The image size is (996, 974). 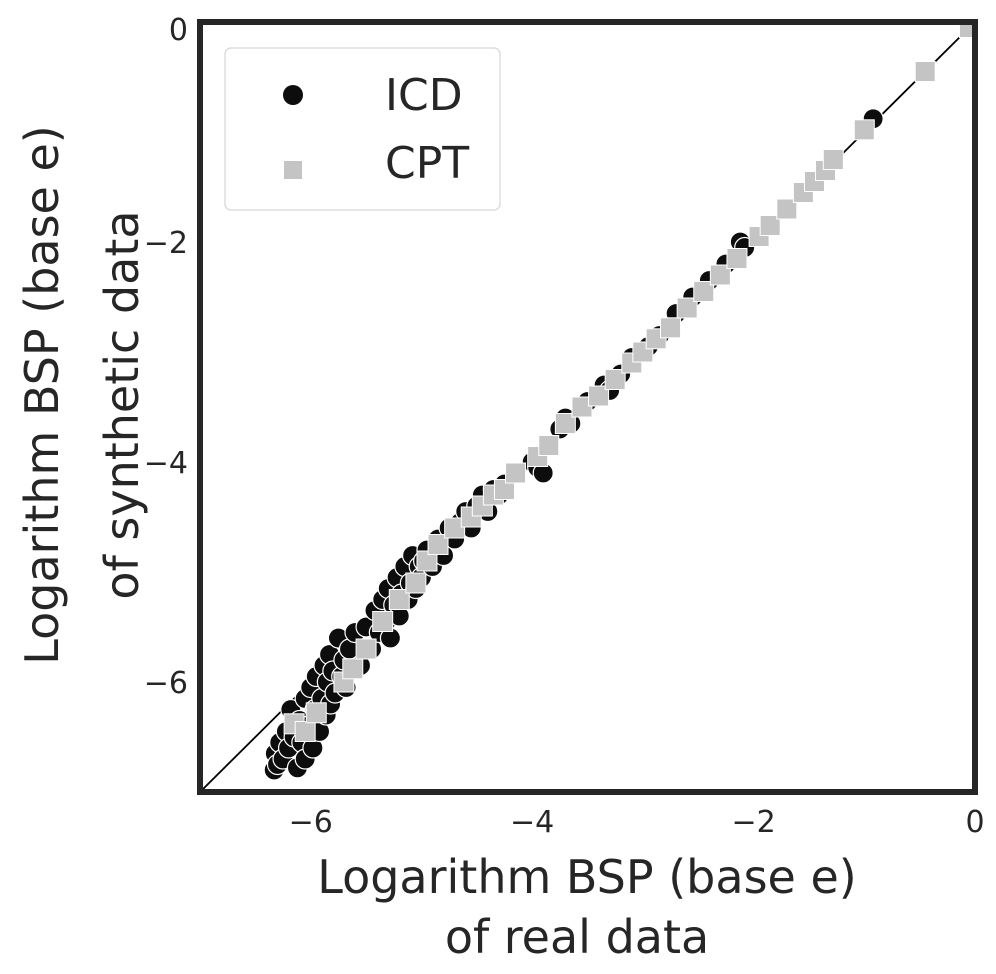 What do you see at coordinates (974, 822) in the screenshot?
I see `x-tick-label: 0` at bounding box center [974, 822].